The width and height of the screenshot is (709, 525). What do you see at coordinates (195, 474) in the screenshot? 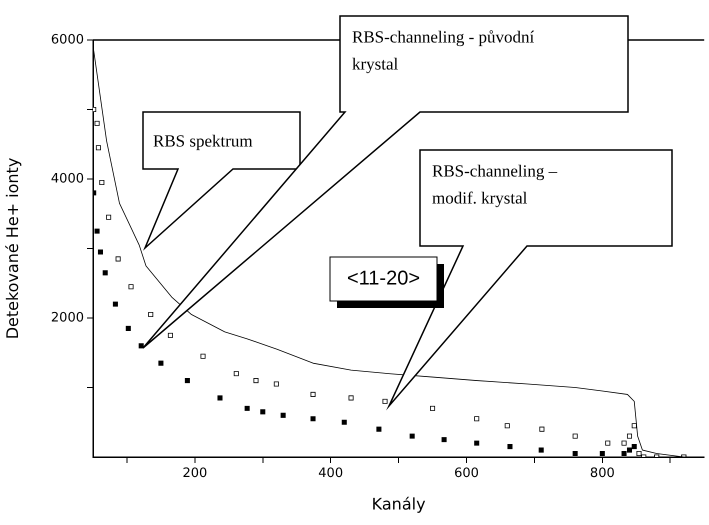
I see `x-tick-label: 200` at bounding box center [195, 474].